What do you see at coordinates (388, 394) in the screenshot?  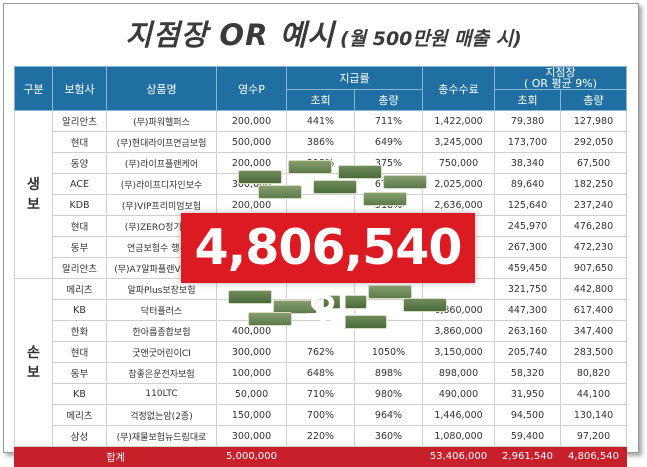 I see `cell-total: 980%` at bounding box center [388, 394].